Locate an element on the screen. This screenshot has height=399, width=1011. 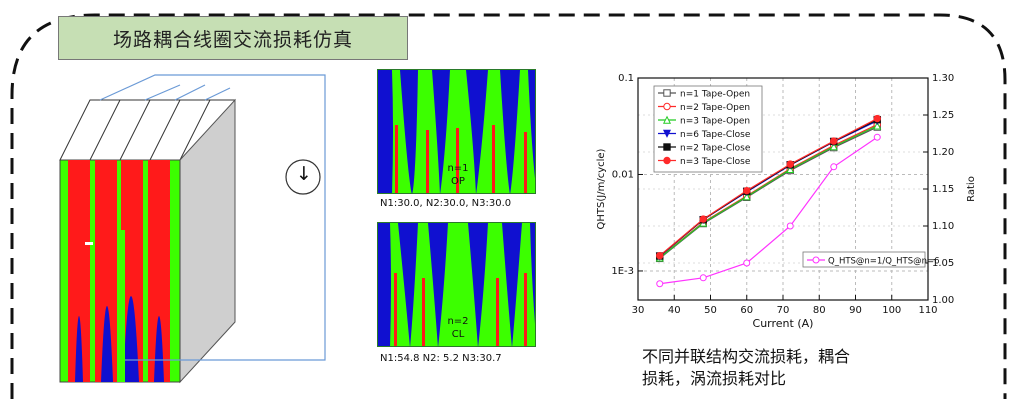
ratio-line is located at coordinates (768, 210).